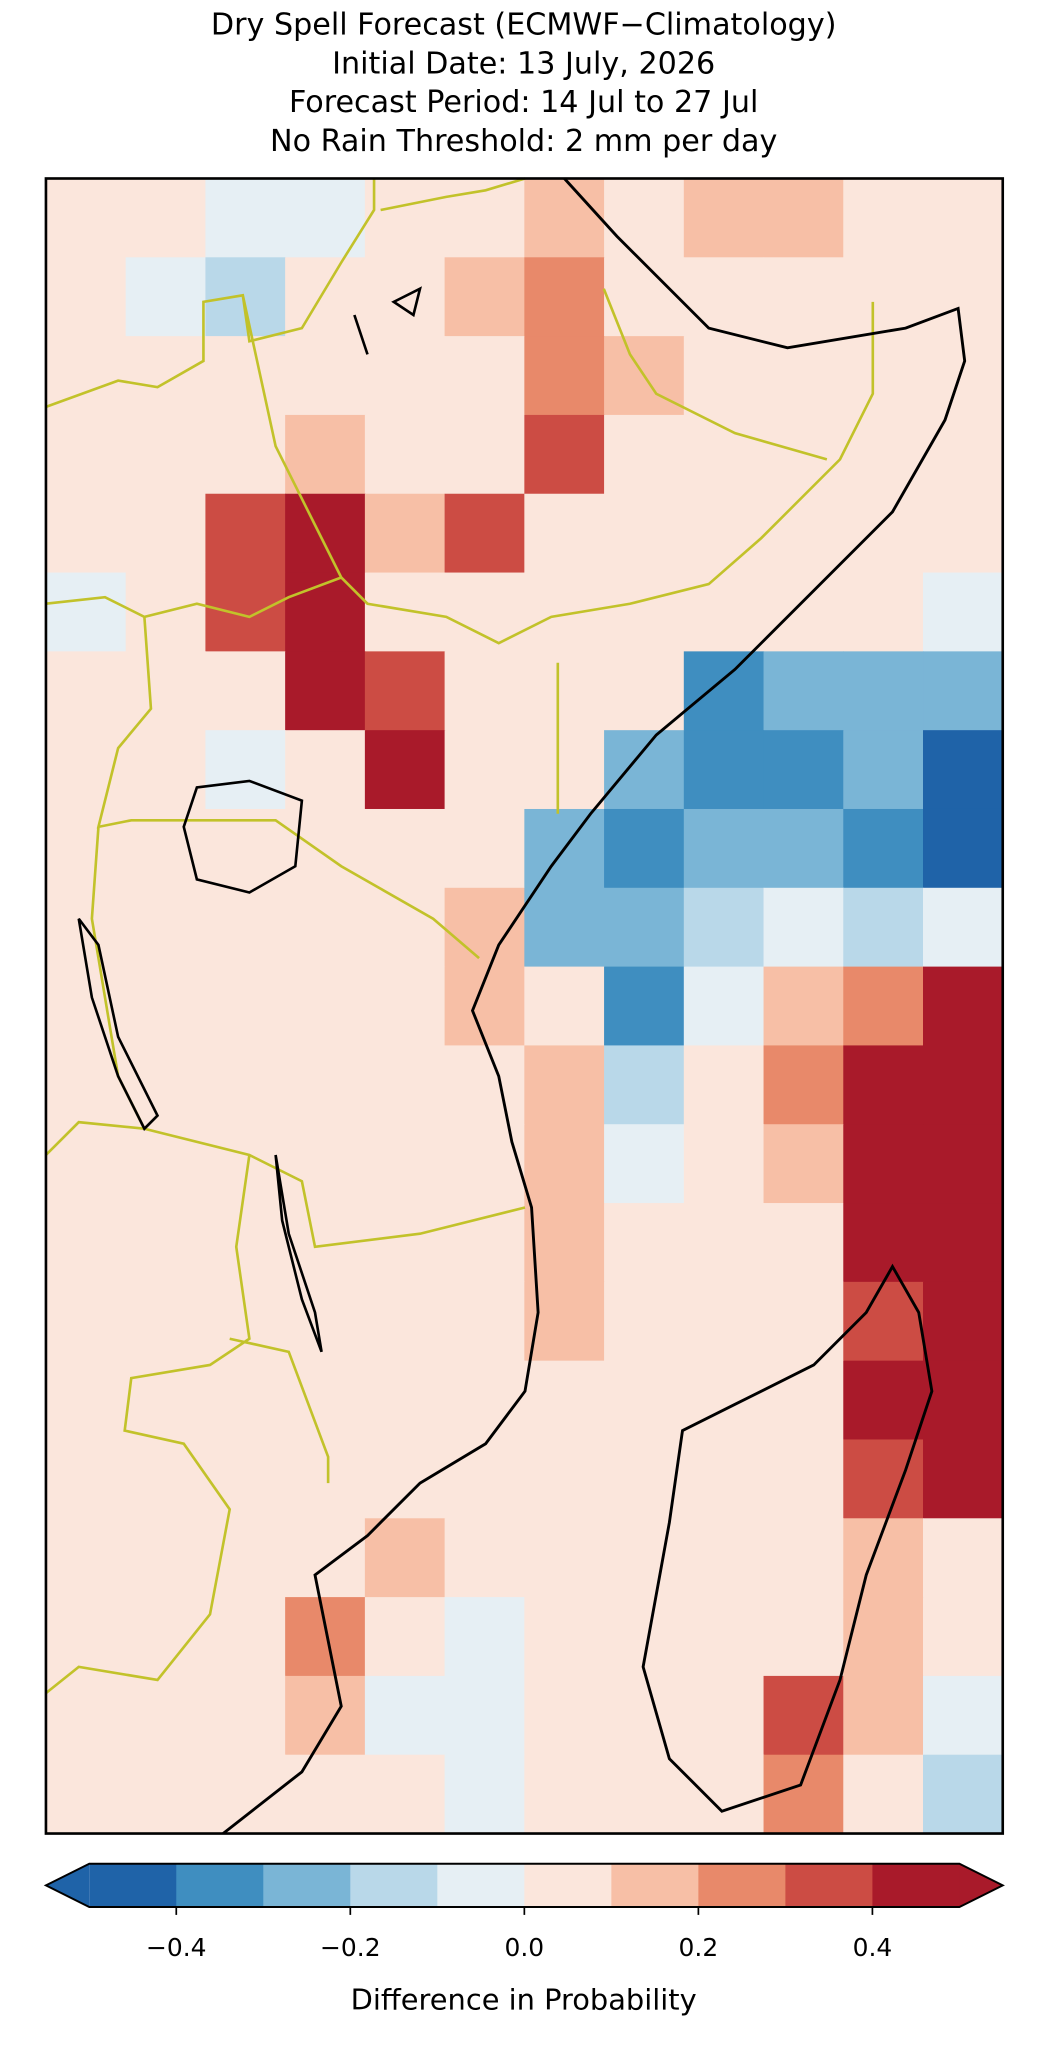 This screenshot has width=1050, height=2064. Describe the element at coordinates (523, 63) in the screenshot. I see `title-line: Initial Date: 13 July, 2026` at that location.